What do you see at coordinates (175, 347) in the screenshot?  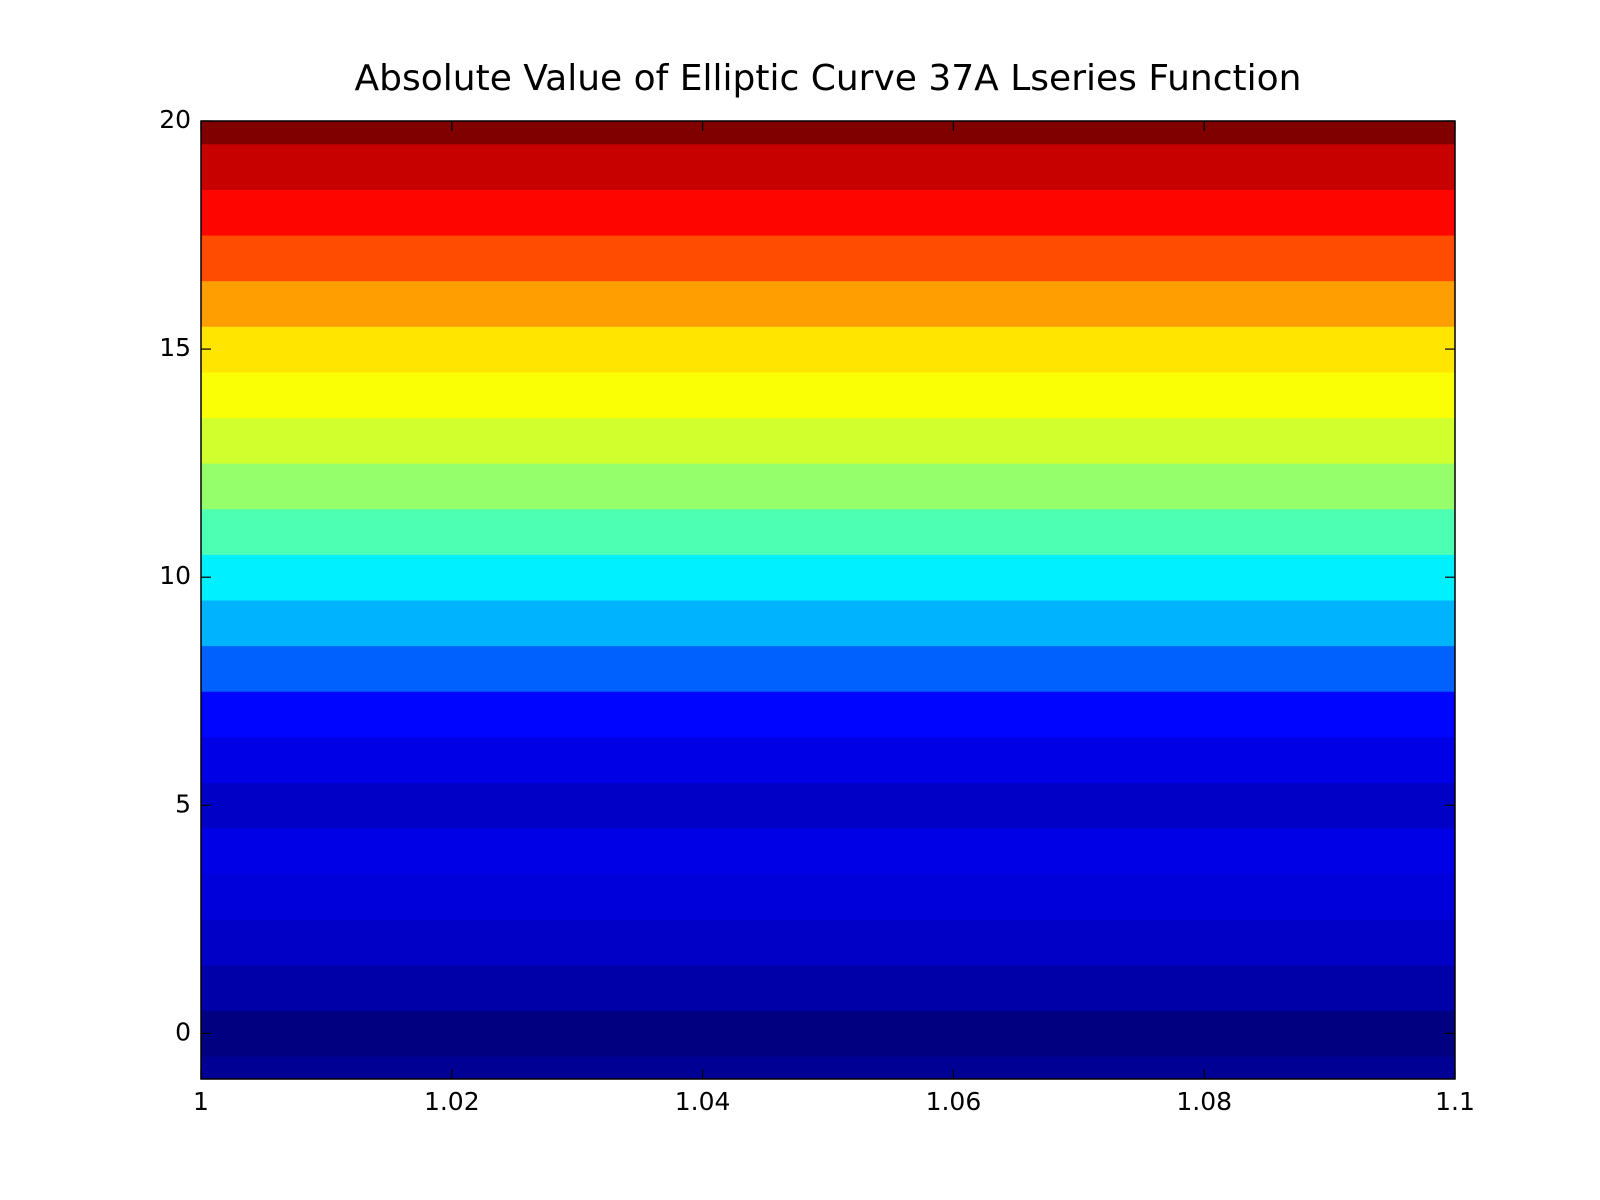 I see `y-tick-label: 15` at bounding box center [175, 347].